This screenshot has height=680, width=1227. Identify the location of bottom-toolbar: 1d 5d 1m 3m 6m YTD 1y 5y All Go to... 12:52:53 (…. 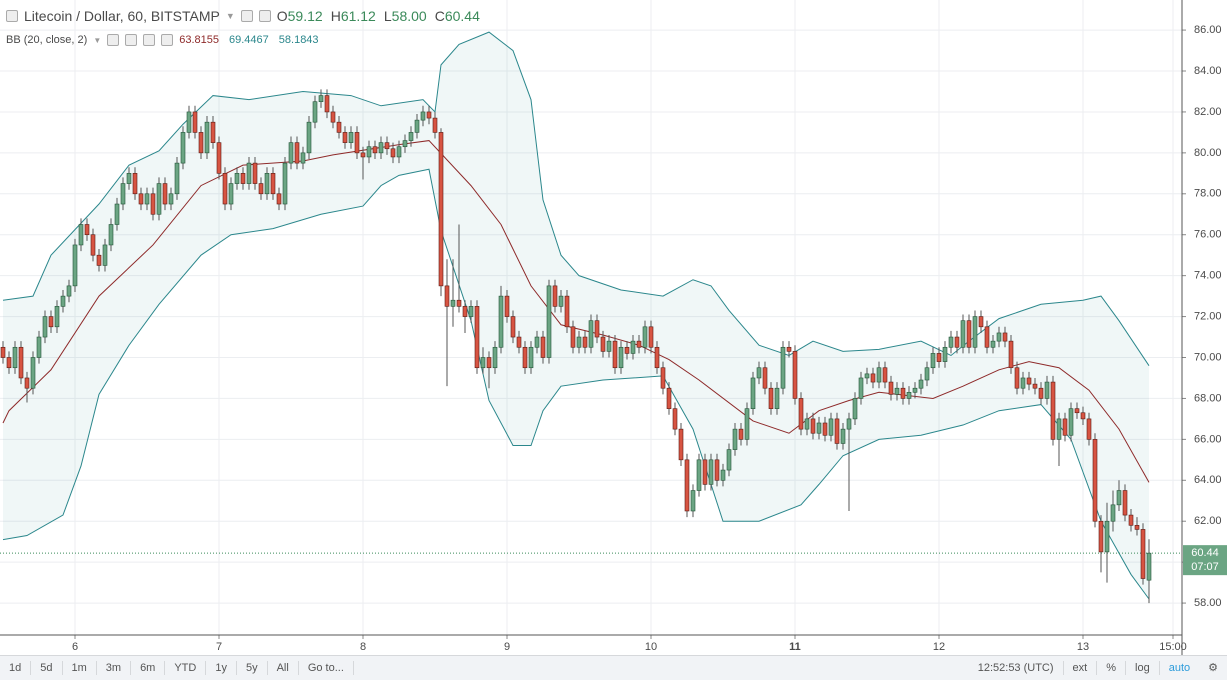
(613, 667).